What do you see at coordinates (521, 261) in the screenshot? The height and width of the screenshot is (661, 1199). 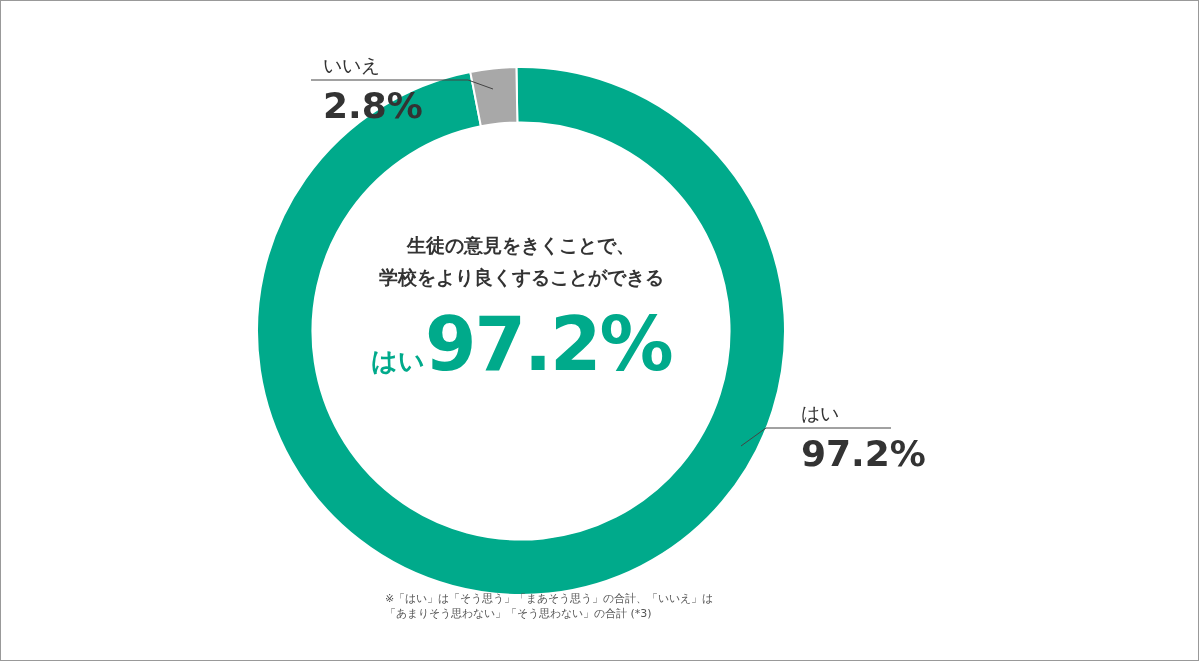 I see `text: 生徒の意見をきくことで、学校をより良くすることができる` at bounding box center [521, 261].